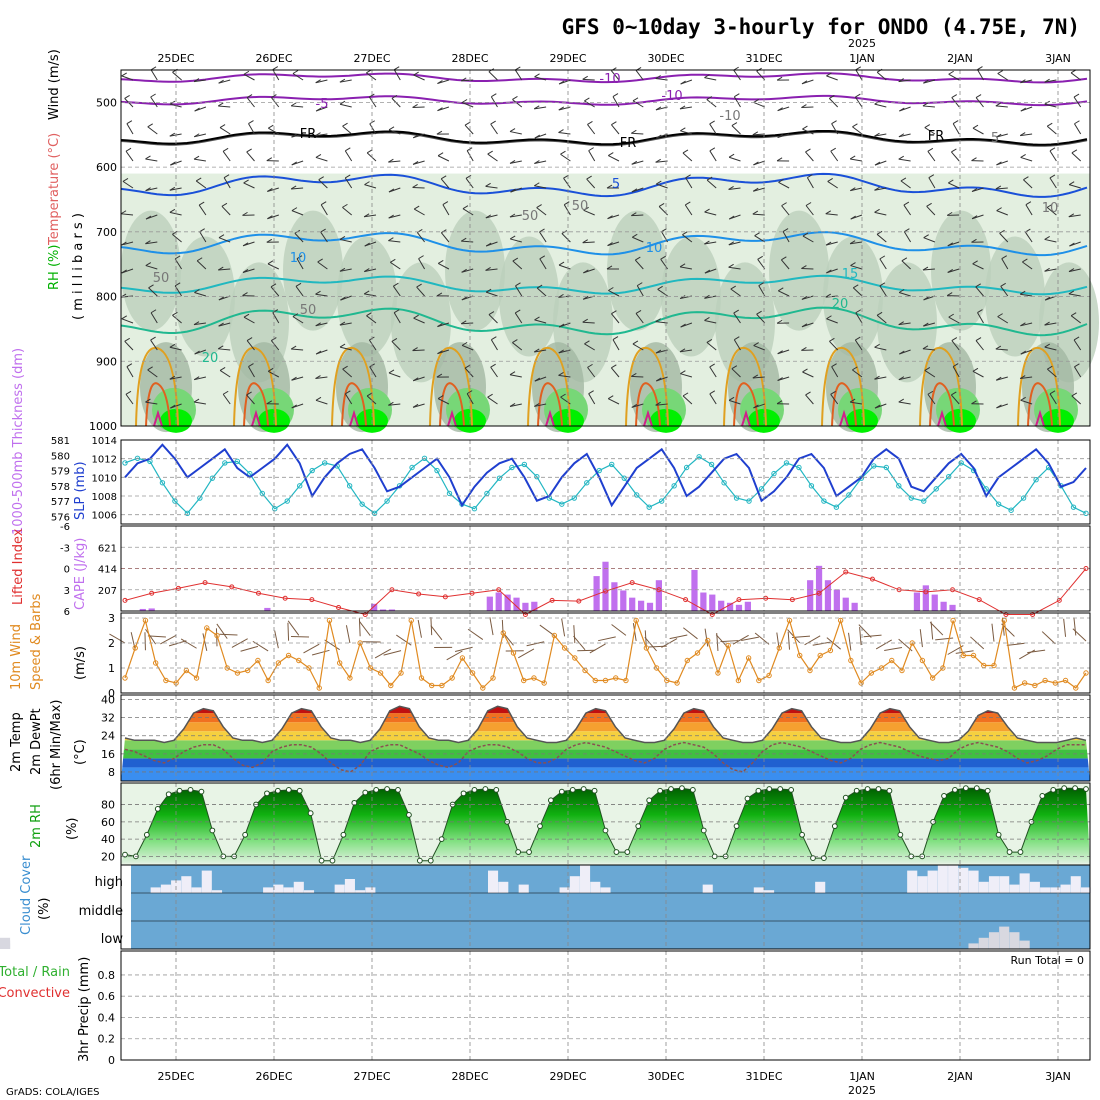  I want to click on cape-ylabel-right: CAPE (J/kg), so click(80, 574).